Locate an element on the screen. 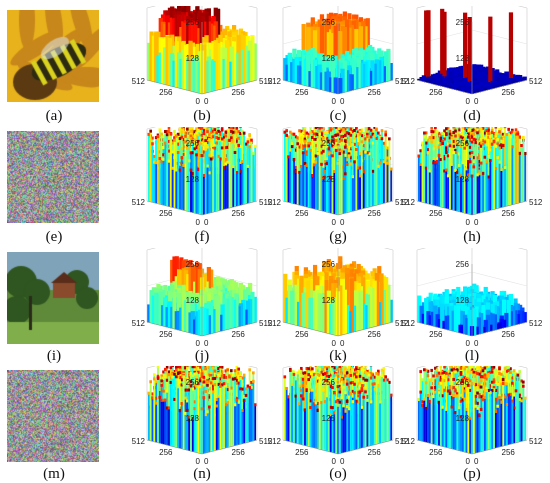 Image resolution: width=550 pixels, height=483 pixels. subfigure-caption: (i) is located at coordinates (54, 356).